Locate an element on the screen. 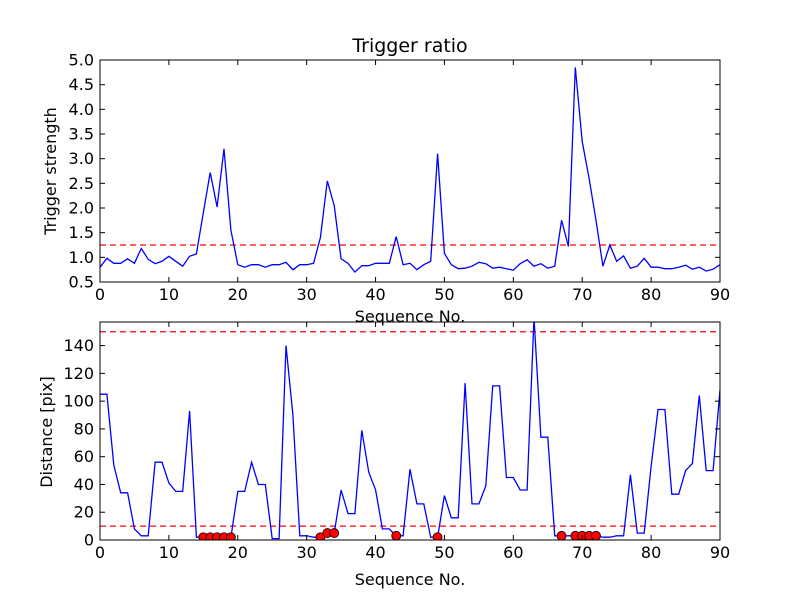  y-axis-label: Trigger strength is located at coordinates (50, 171).